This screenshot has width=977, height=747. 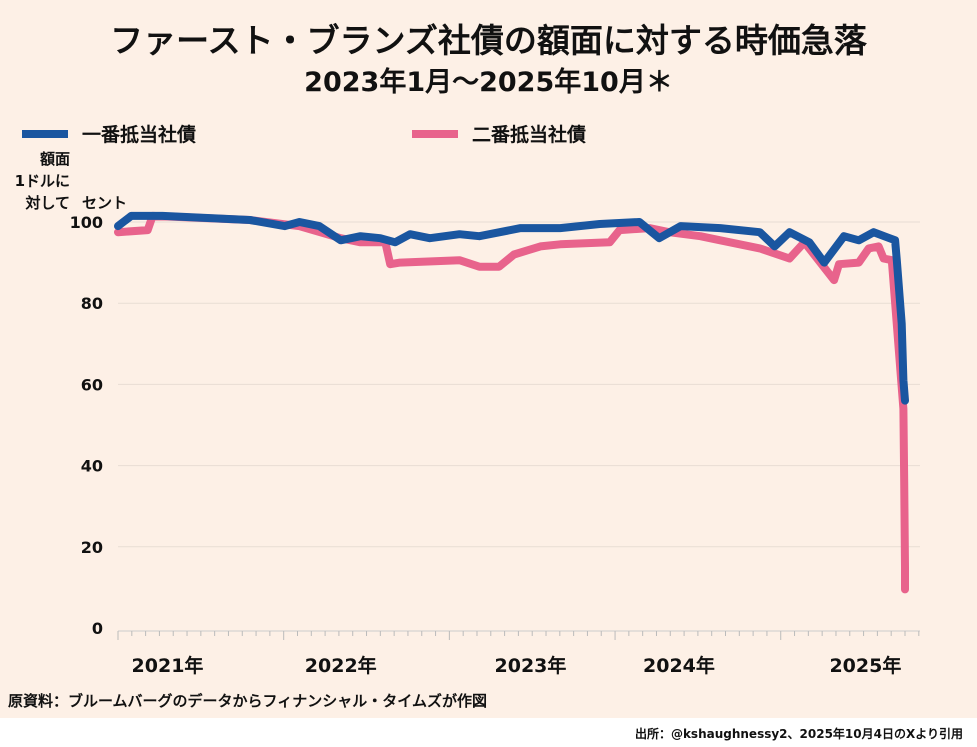 I want to click on y-tick-label: 20, so click(x=92, y=547).